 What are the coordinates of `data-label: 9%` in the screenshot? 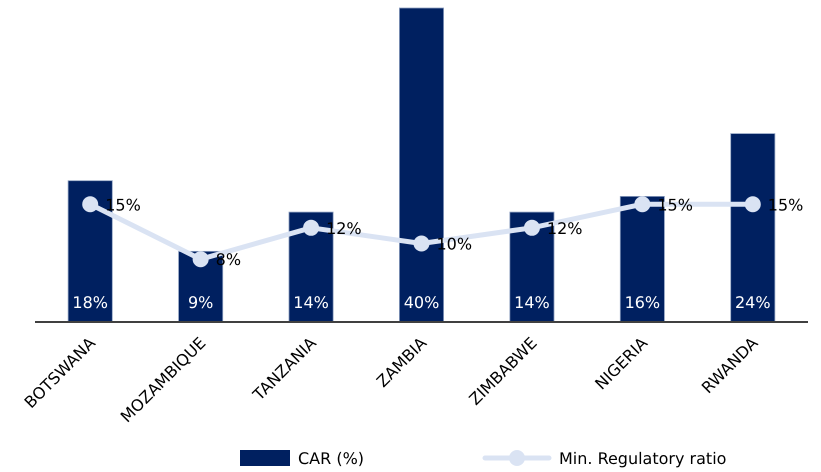 It's located at (201, 302).